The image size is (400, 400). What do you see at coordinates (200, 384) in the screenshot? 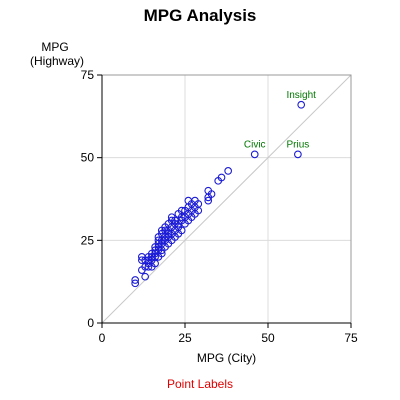
I see `point-labels-link: Point Labels` at bounding box center [200, 384].